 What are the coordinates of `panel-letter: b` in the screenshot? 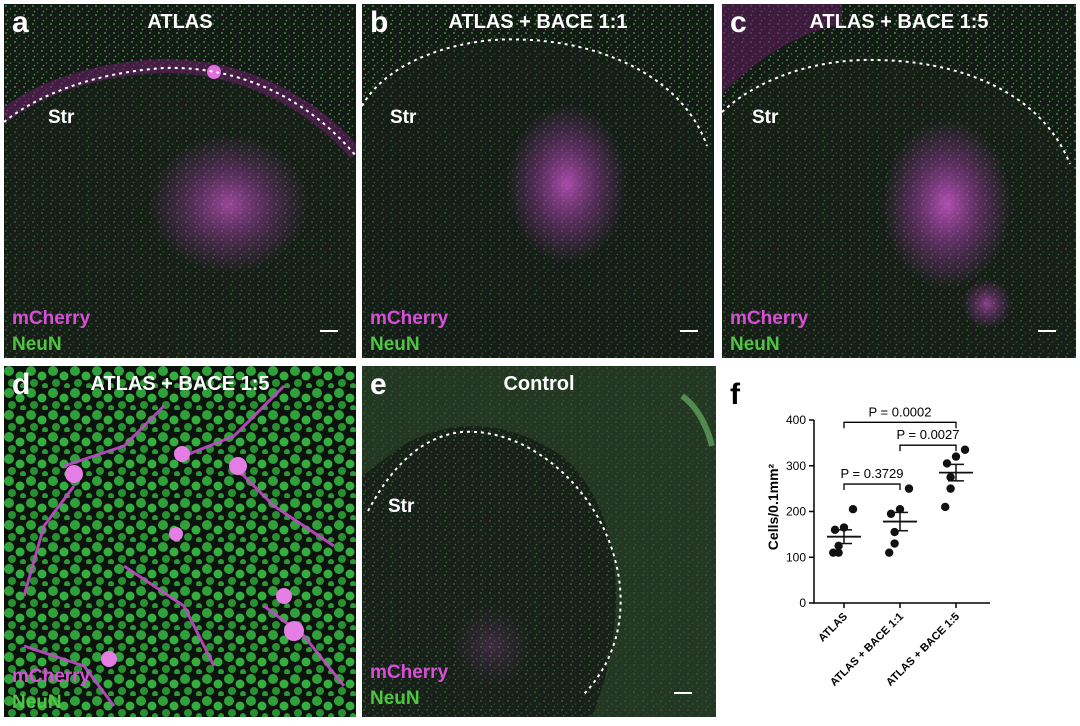 It's located at (379, 22).